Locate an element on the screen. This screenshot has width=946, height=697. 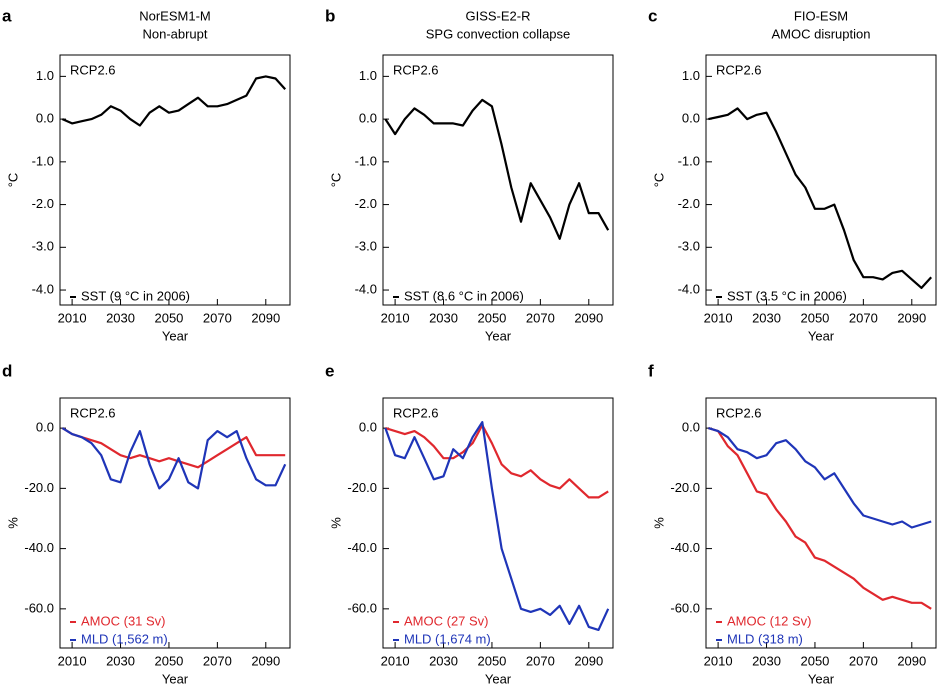
legend-label: MLD (1,562 m) is located at coordinates (124, 638).